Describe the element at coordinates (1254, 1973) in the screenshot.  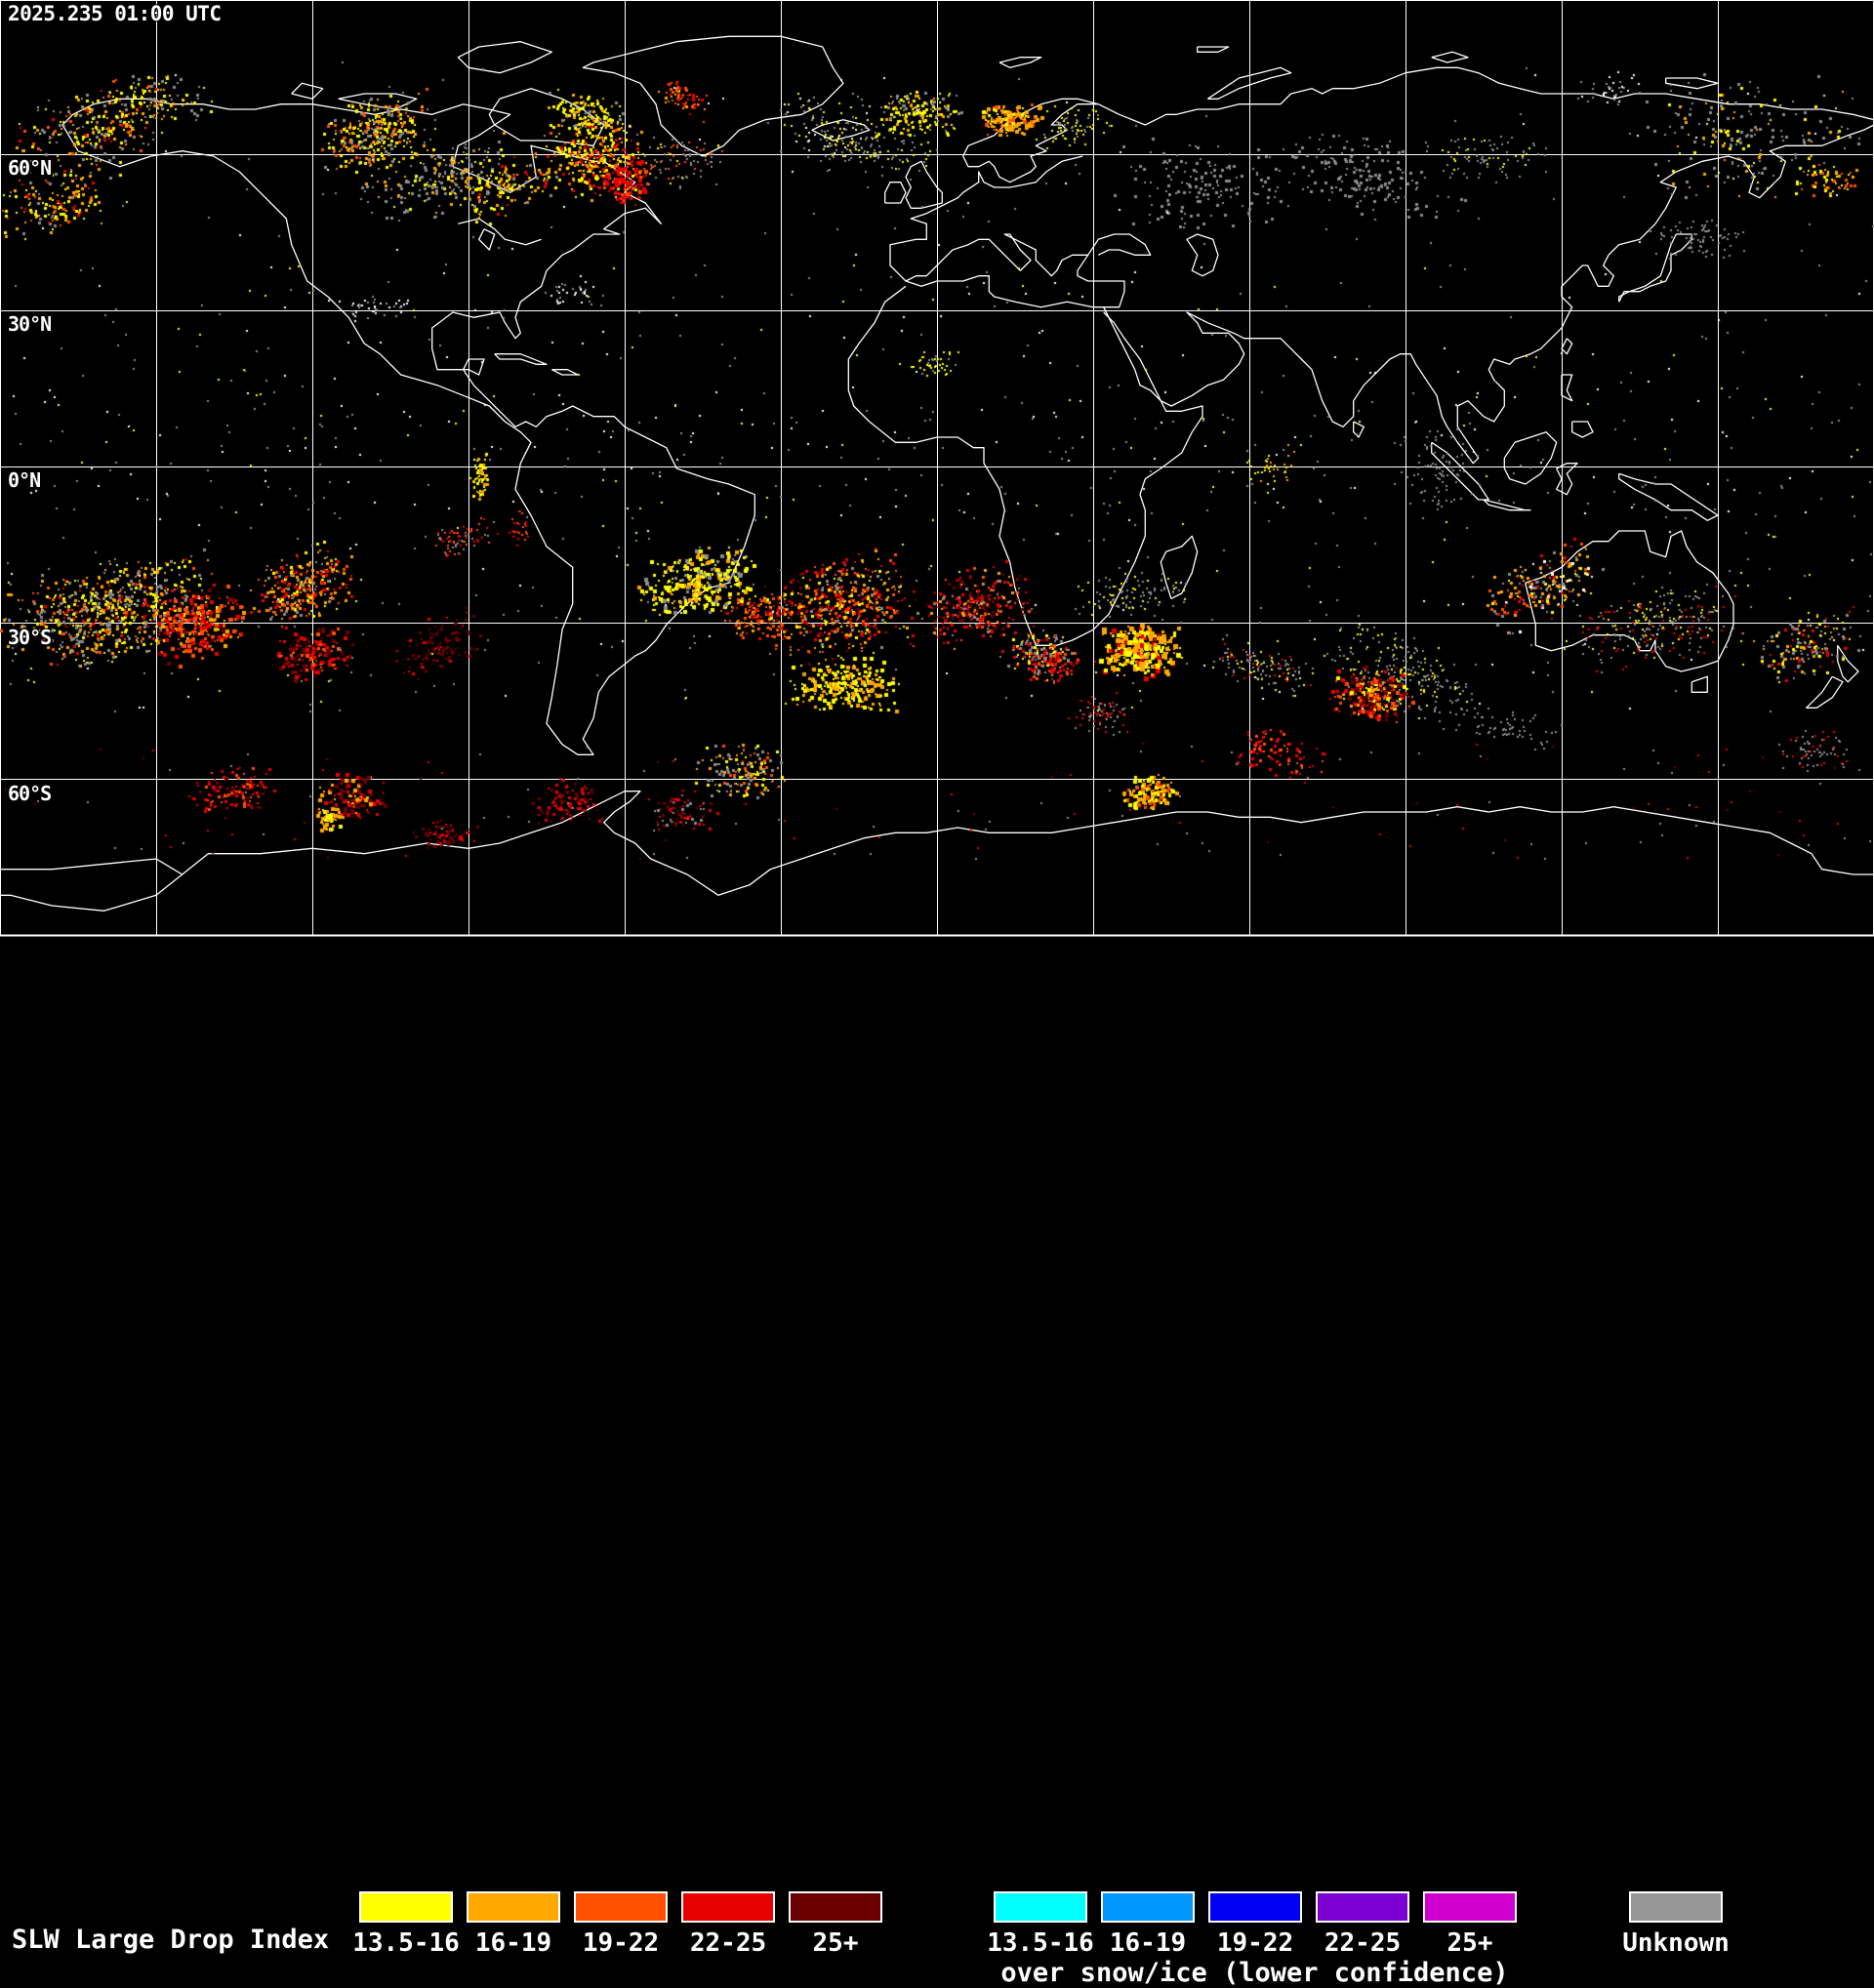
I see `legend-snow-ice-caption: over snow/ice (lower confidence)` at that location.